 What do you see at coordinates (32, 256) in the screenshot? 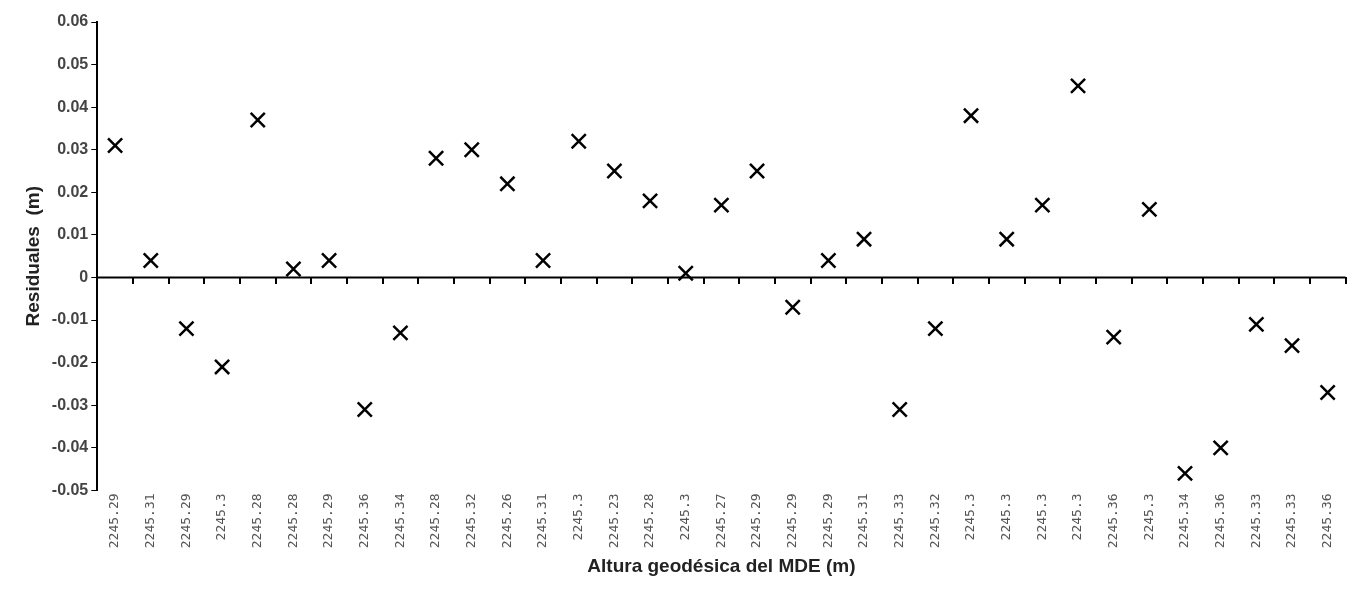
I see `y-axis-title: Residuales (m)` at bounding box center [32, 256].